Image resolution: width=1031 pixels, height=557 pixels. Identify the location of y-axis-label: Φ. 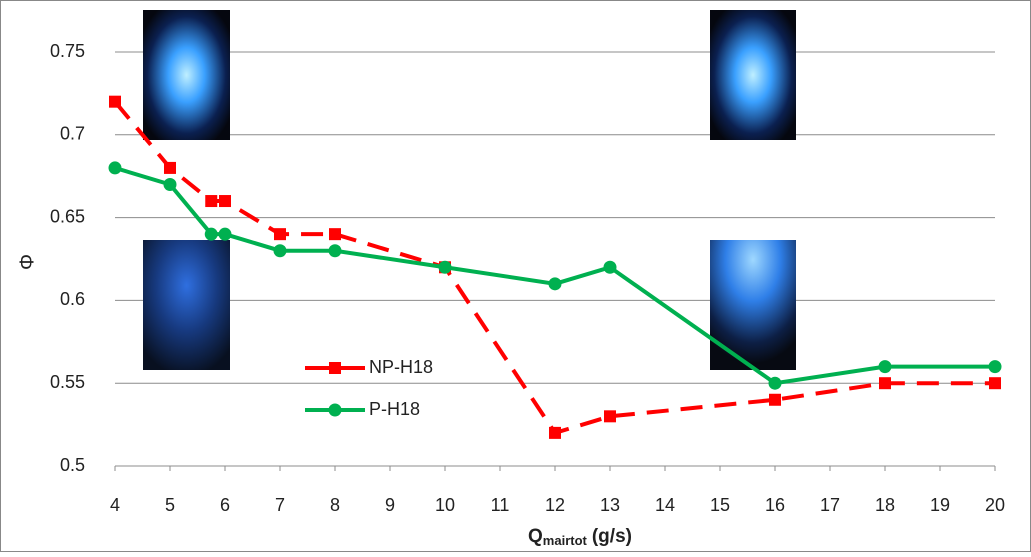
(27, 262).